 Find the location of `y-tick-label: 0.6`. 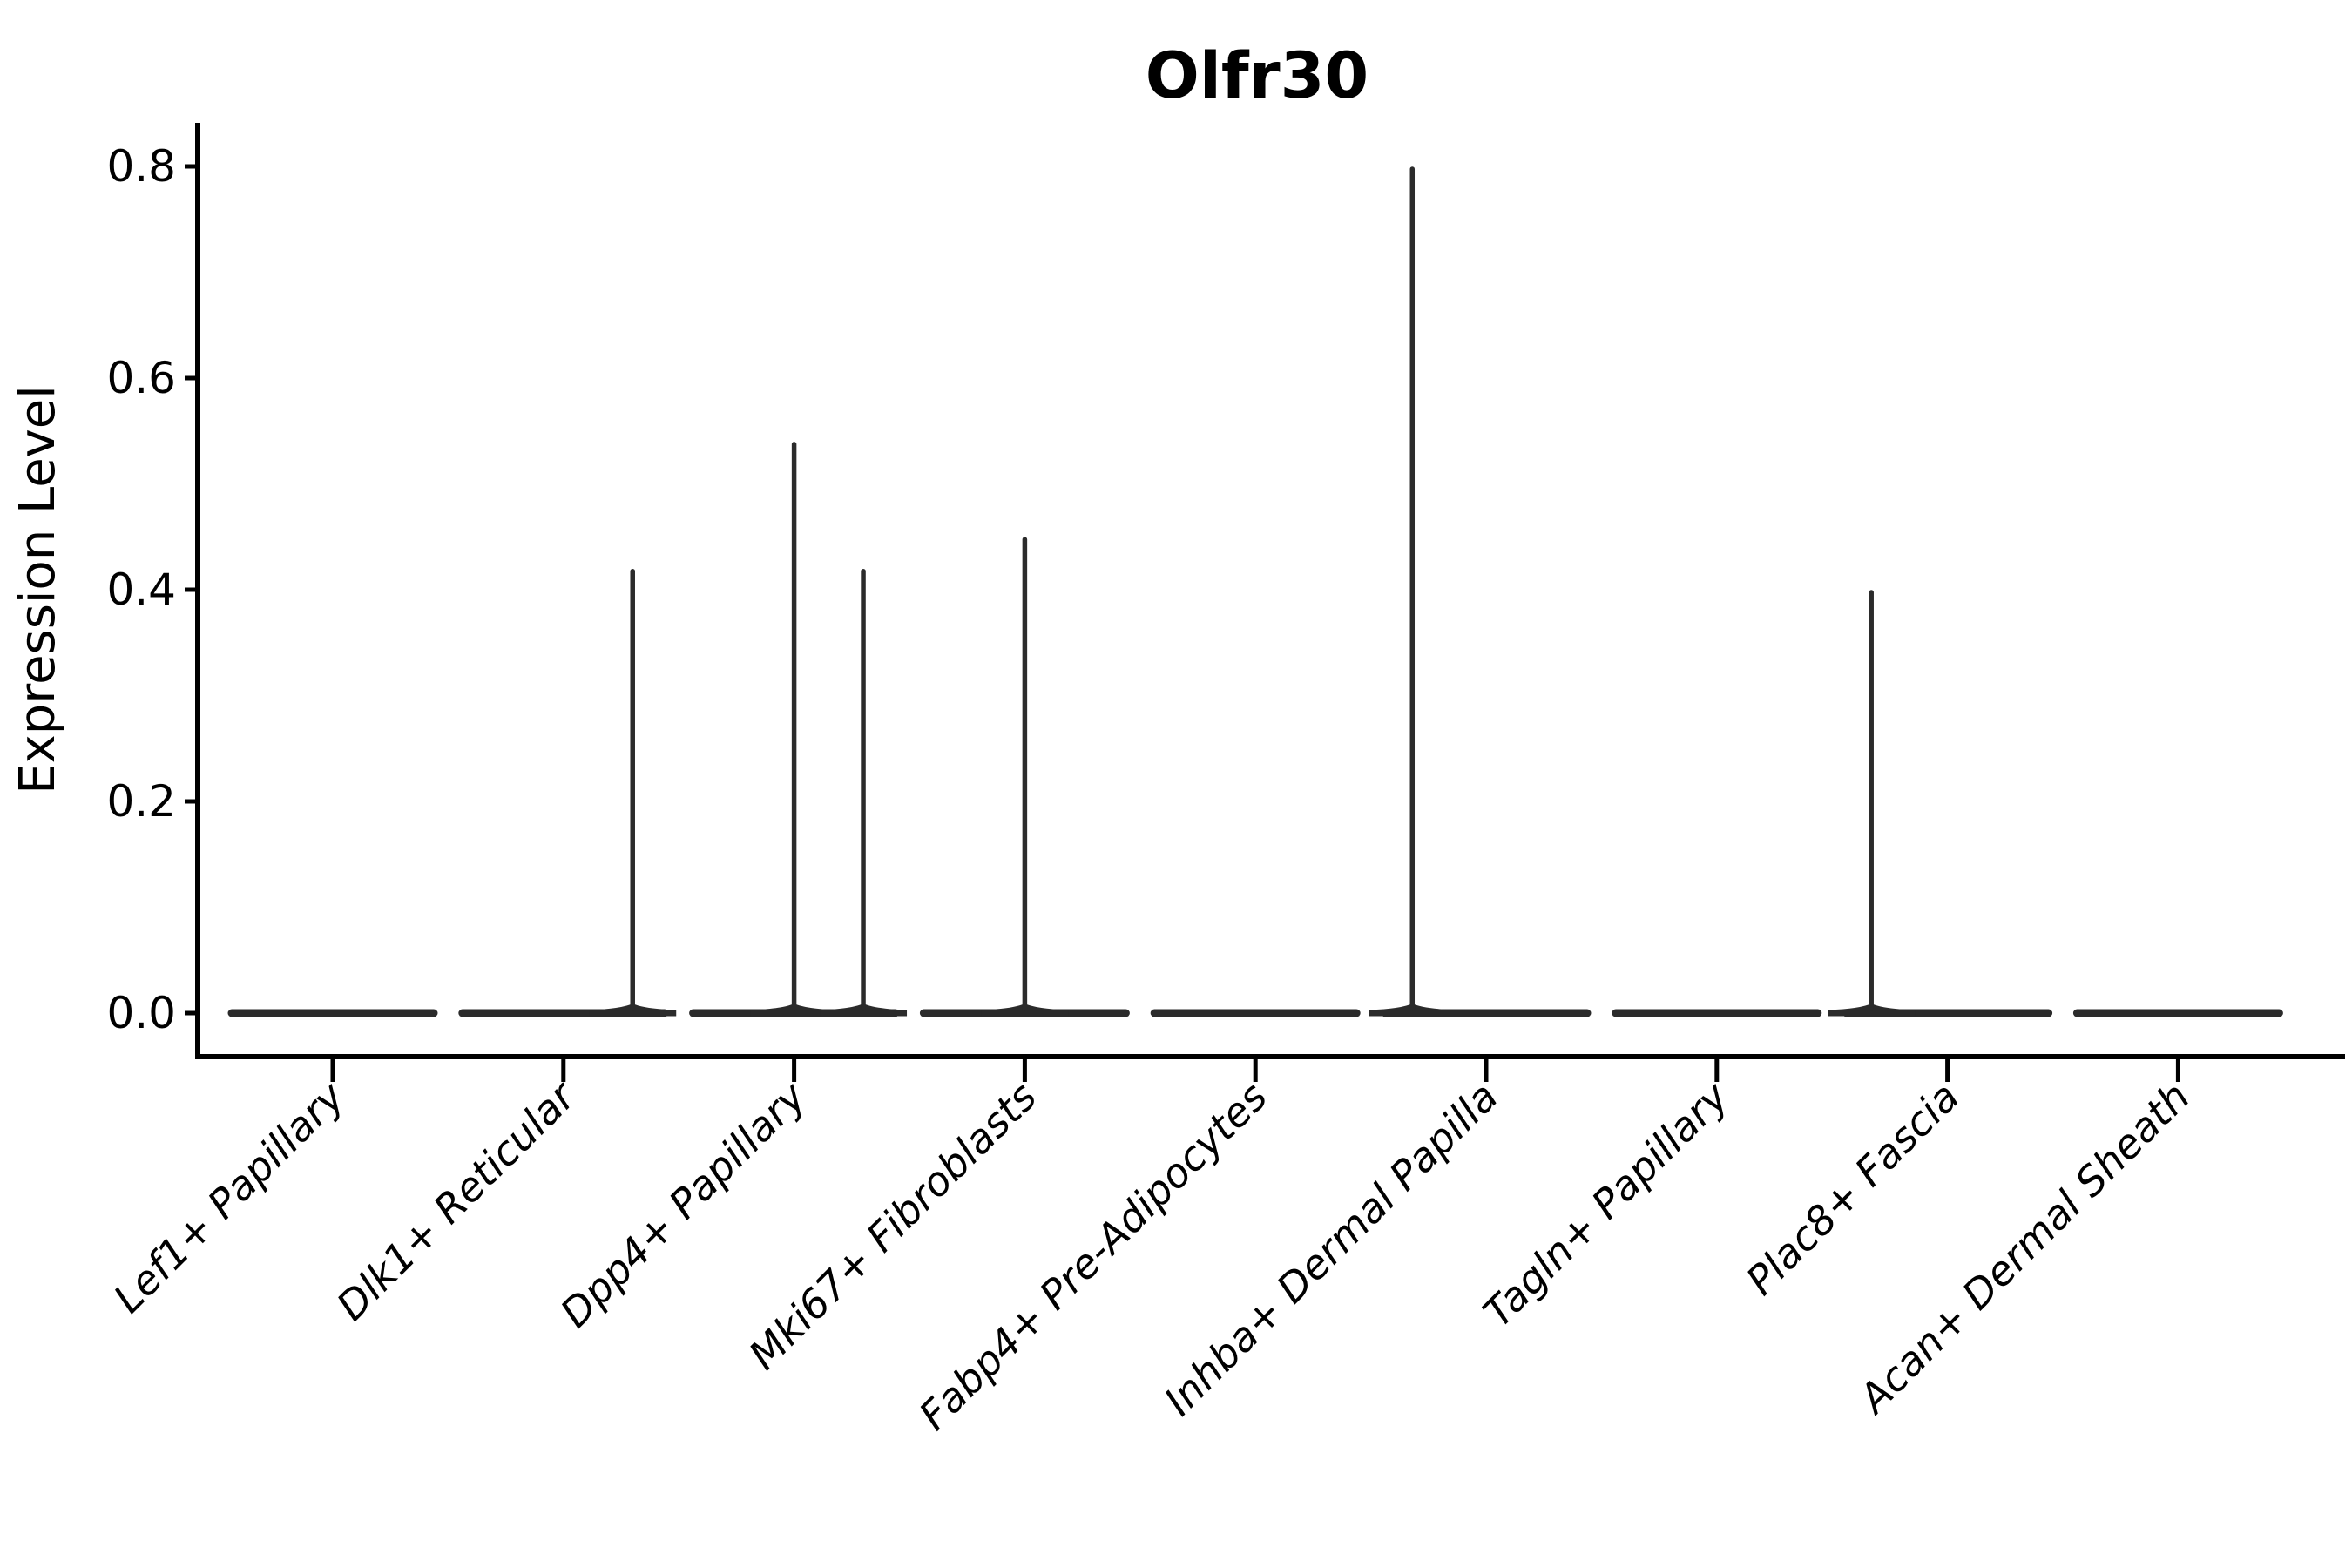

y-tick-label: 0.6 is located at coordinates (141, 378).